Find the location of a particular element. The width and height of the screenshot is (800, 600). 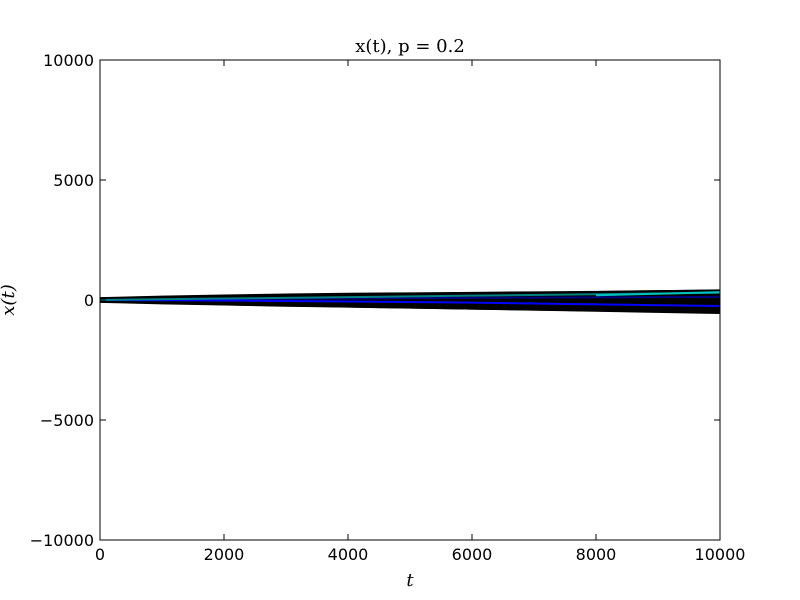

plot-marks is located at coordinates (410, 301).